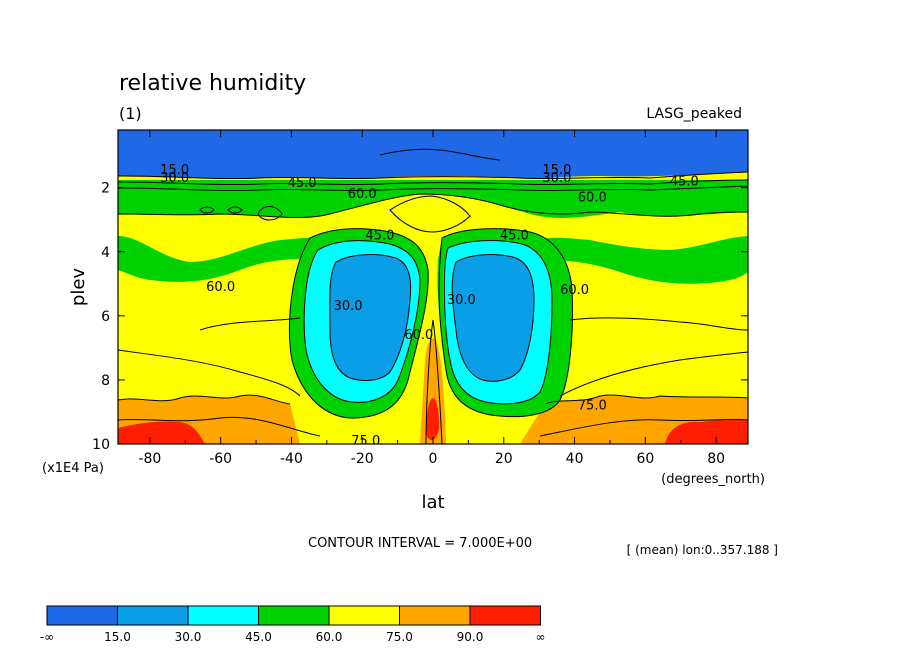 The height and width of the screenshot is (654, 904). I want to click on x-axis-label: lat, so click(432, 502).